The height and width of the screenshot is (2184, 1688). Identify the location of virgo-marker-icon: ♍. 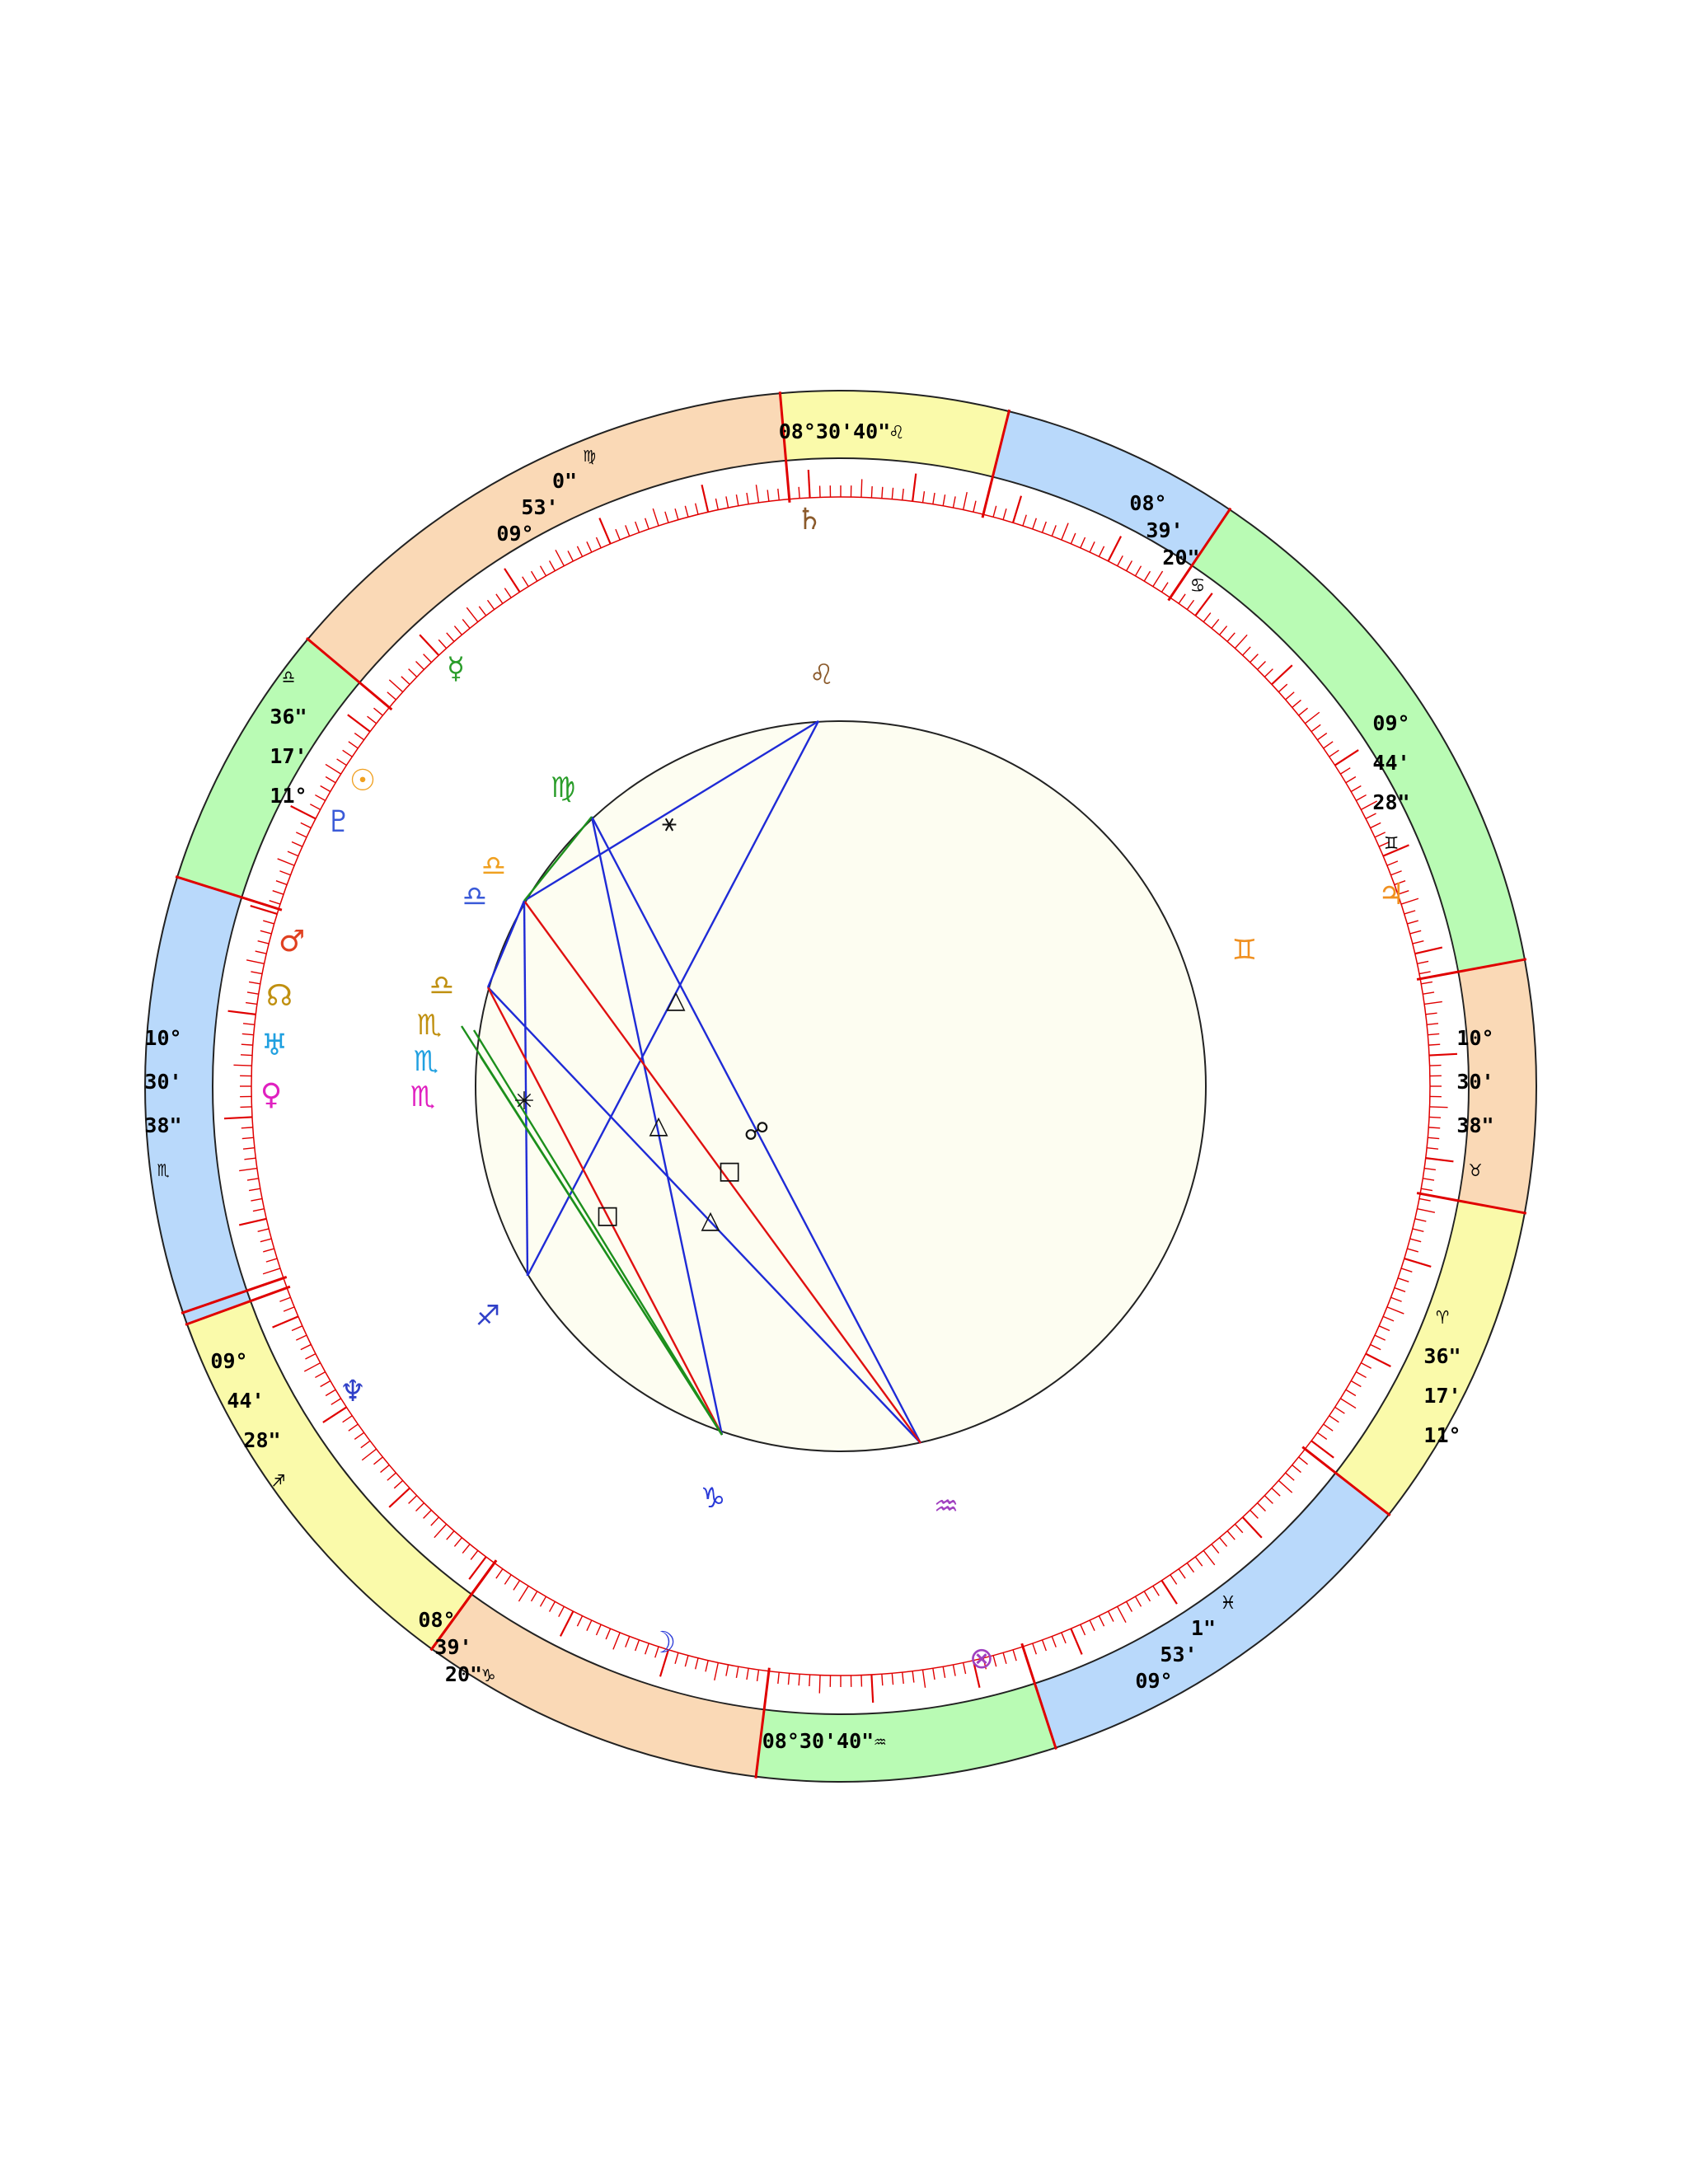
(563, 787).